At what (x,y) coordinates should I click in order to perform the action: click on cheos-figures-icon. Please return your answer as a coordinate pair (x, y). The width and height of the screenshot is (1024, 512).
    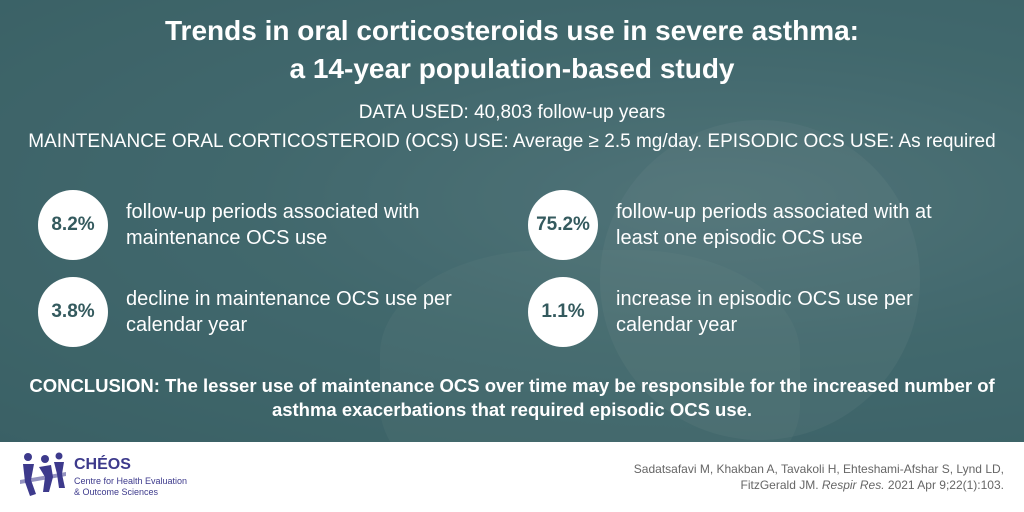
    Looking at the image, I should click on (43, 474).